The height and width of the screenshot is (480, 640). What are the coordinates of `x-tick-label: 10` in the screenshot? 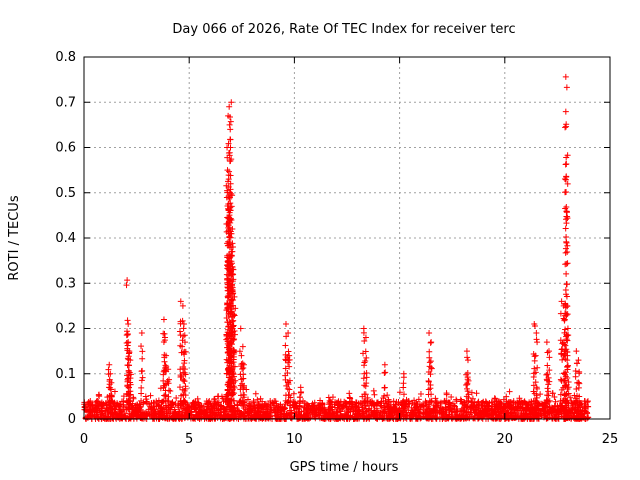 It's located at (294, 439).